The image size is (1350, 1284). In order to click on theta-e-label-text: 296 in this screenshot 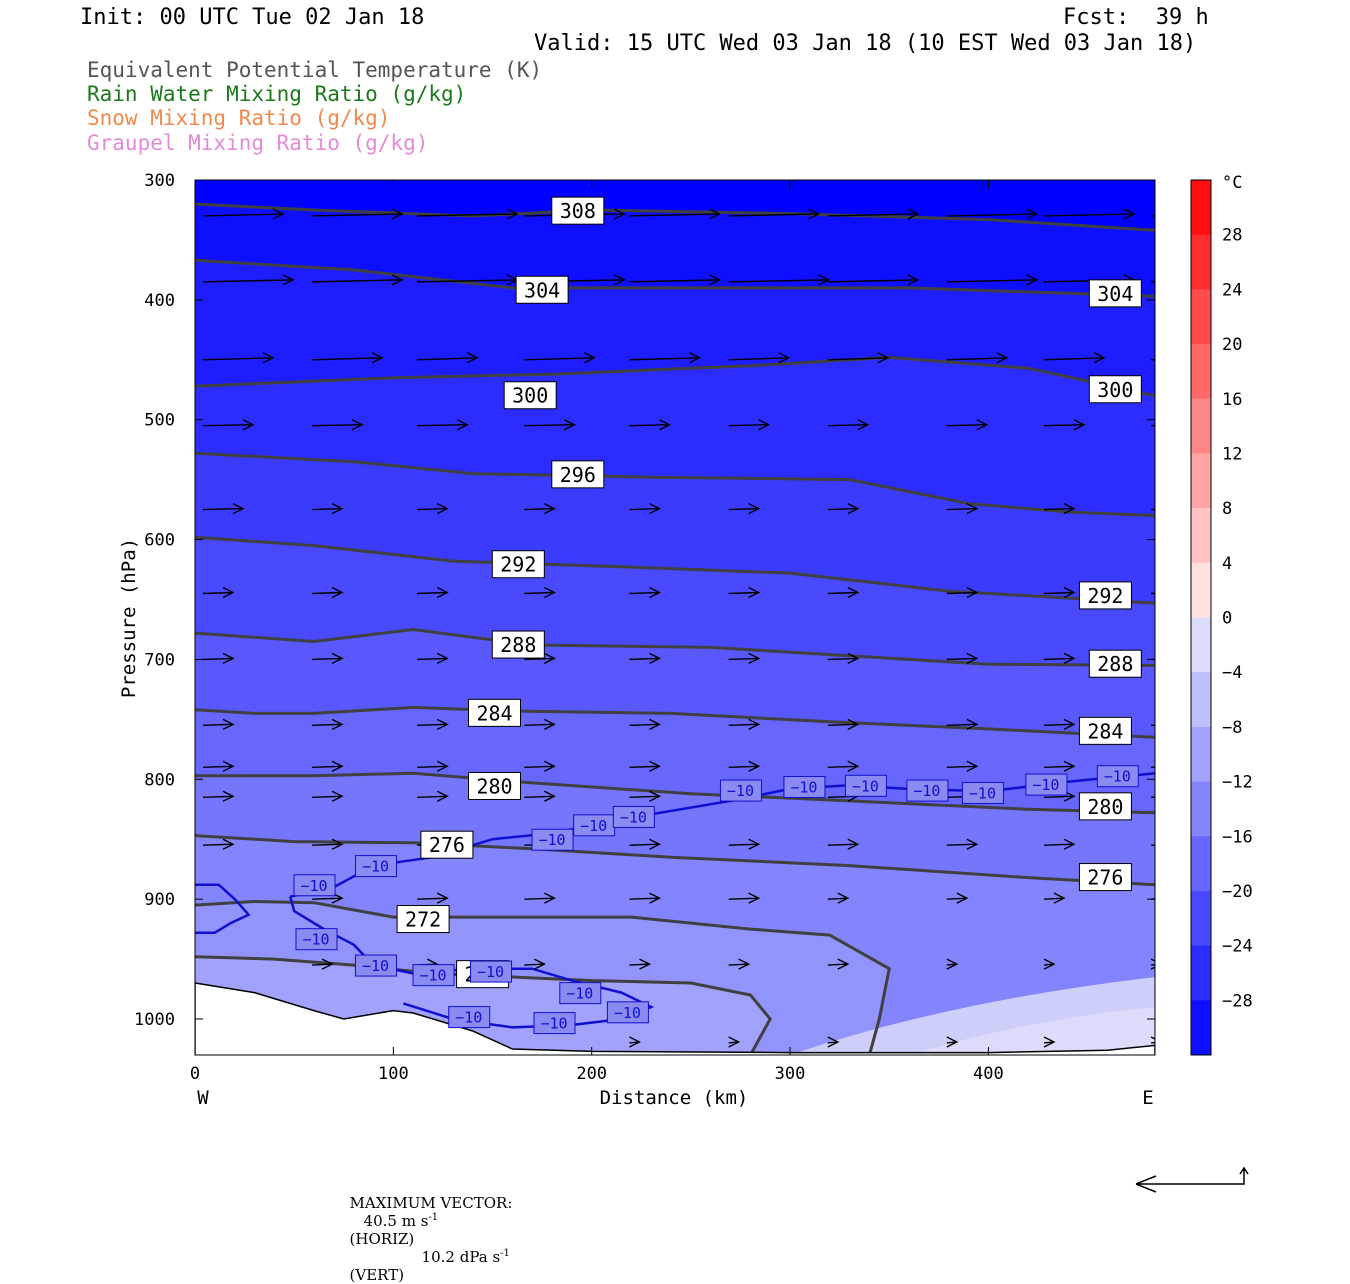, I will do `click(578, 475)`.